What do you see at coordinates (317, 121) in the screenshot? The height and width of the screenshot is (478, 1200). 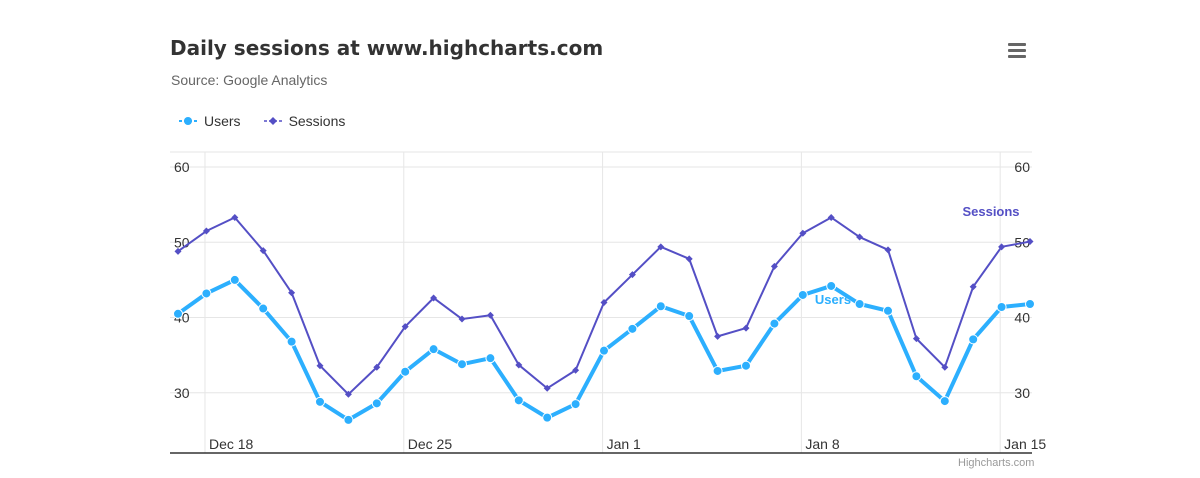 I see `legend-label-sessions: Sessions` at bounding box center [317, 121].